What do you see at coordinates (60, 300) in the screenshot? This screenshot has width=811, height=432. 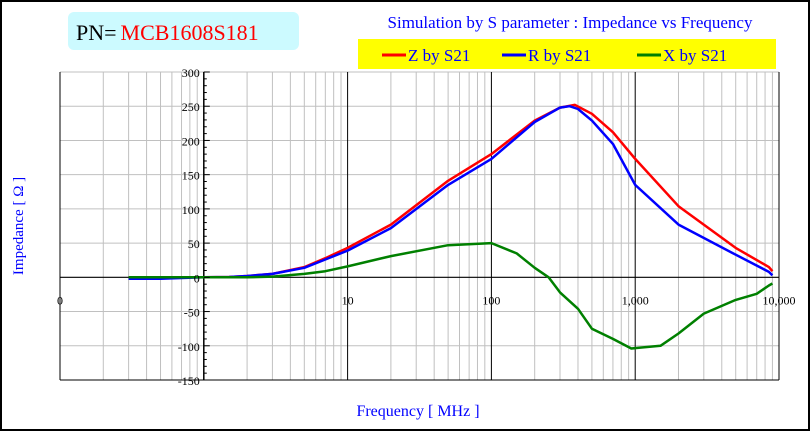 I see `x-tick-label: 0` at bounding box center [60, 300].